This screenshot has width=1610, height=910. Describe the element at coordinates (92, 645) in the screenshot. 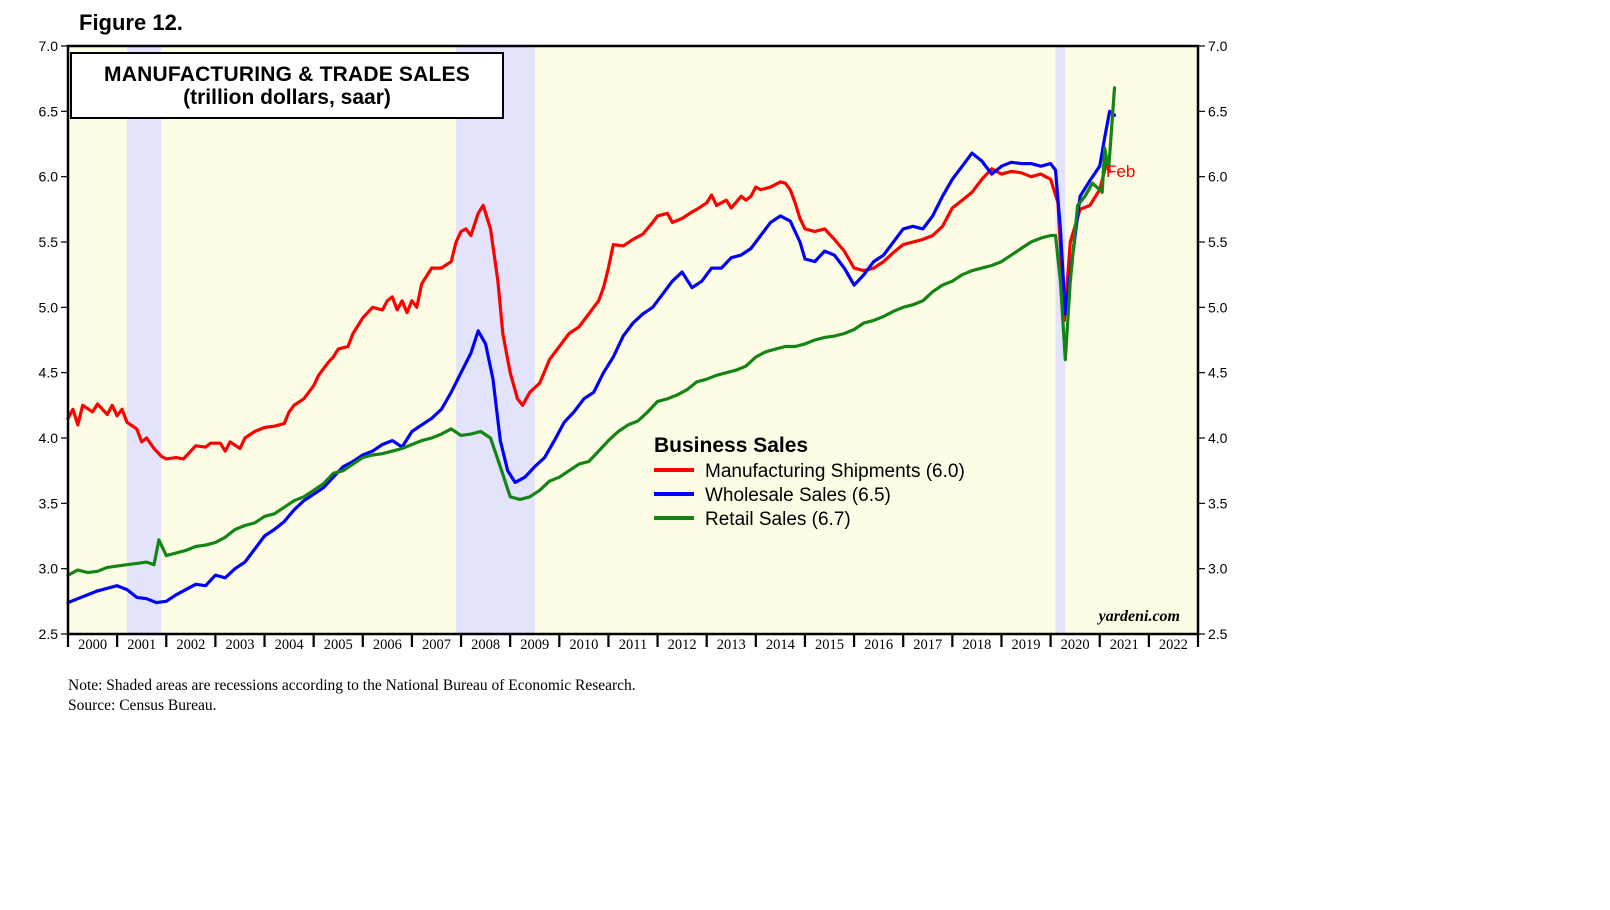

I see `x-tick-label: 2000` at that location.